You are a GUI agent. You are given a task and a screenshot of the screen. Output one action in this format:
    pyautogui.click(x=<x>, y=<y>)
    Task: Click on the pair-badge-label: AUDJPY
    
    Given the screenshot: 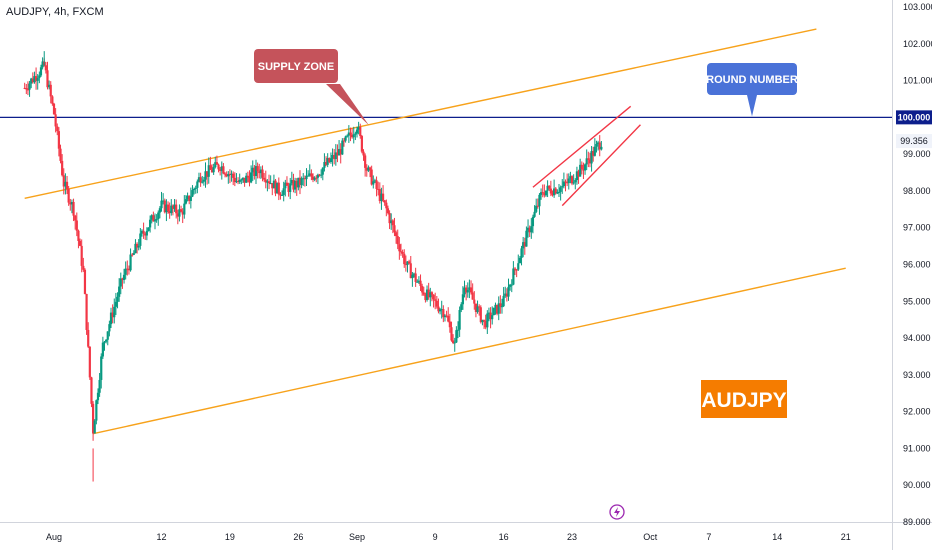 What is the action you would take?
    pyautogui.click(x=743, y=400)
    